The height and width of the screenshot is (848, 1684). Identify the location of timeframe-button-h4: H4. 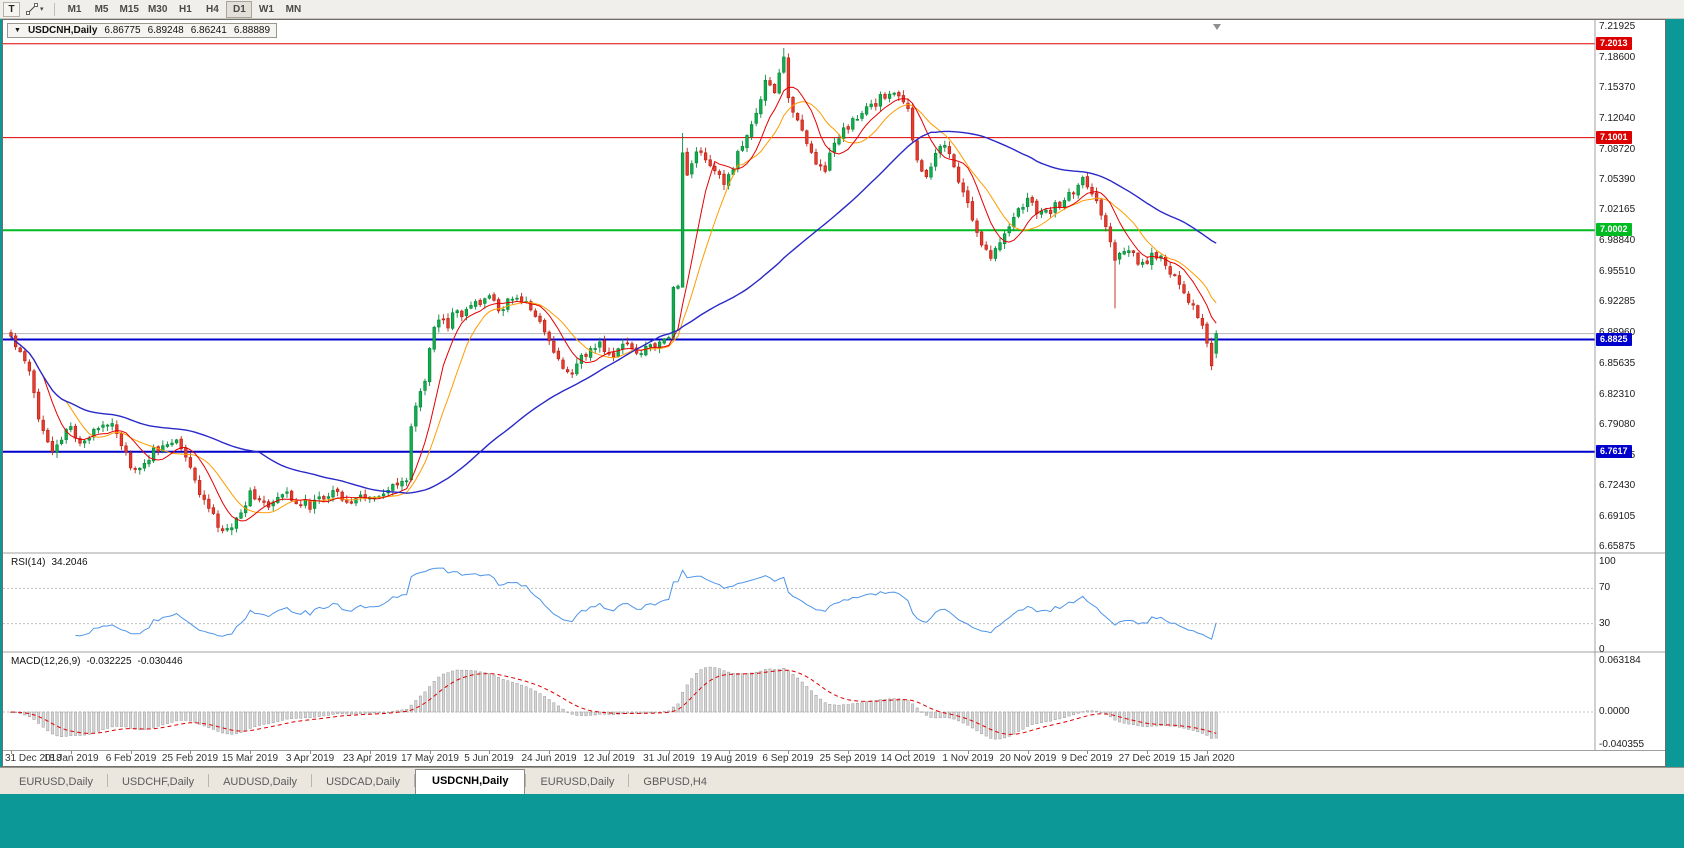
(212, 9).